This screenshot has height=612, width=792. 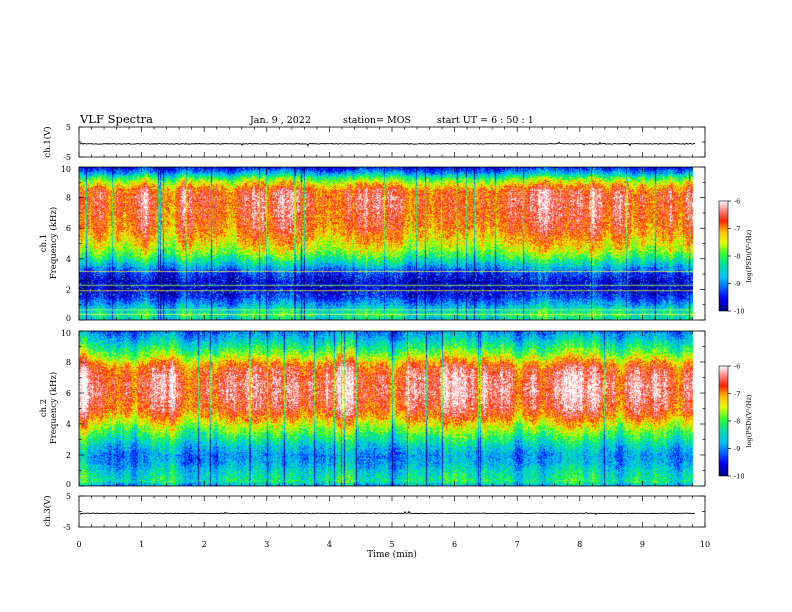 I want to click on time-axis-tick-labels: 0 1 2 3 4 5 6 7 8 9 10, so click(x=393, y=544).